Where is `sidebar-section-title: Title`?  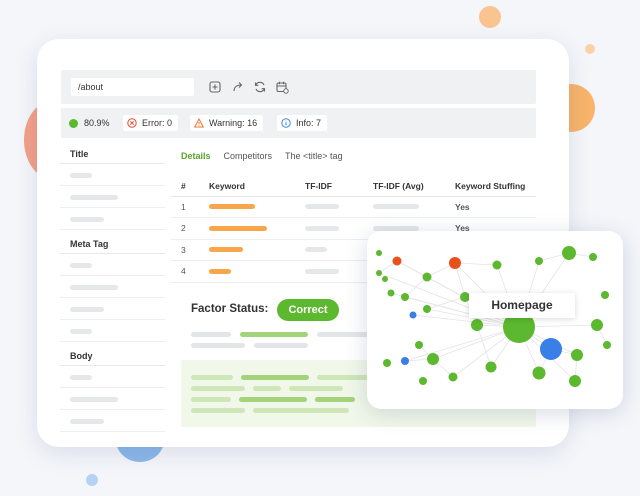
sidebar-section-title: Title is located at coordinates (112, 154).